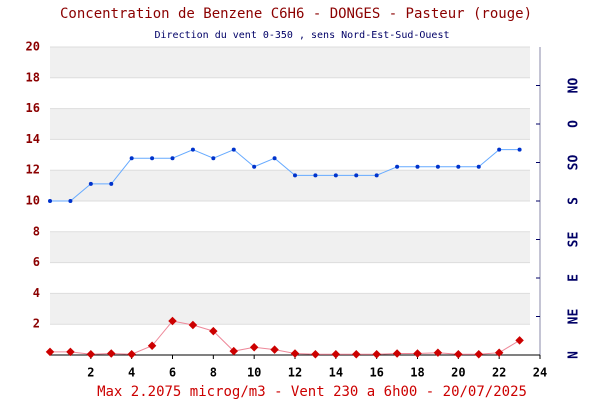 Image resolution: width=600 pixels, height=400 pixels. Describe the element at coordinates (33, 77) in the screenshot. I see `y-tick-label: 18` at that location.